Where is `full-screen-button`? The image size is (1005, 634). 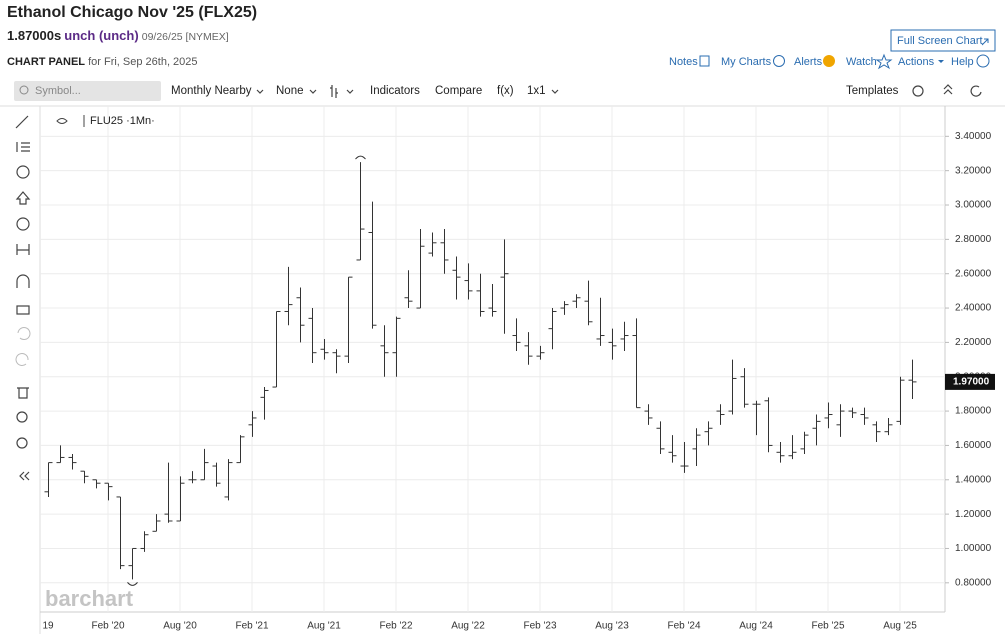
full-screen-button is located at coordinates (943, 40).